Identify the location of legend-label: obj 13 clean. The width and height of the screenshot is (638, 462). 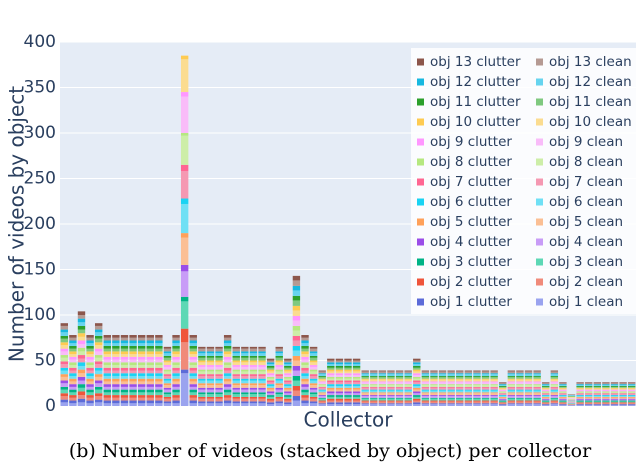
(590, 62).